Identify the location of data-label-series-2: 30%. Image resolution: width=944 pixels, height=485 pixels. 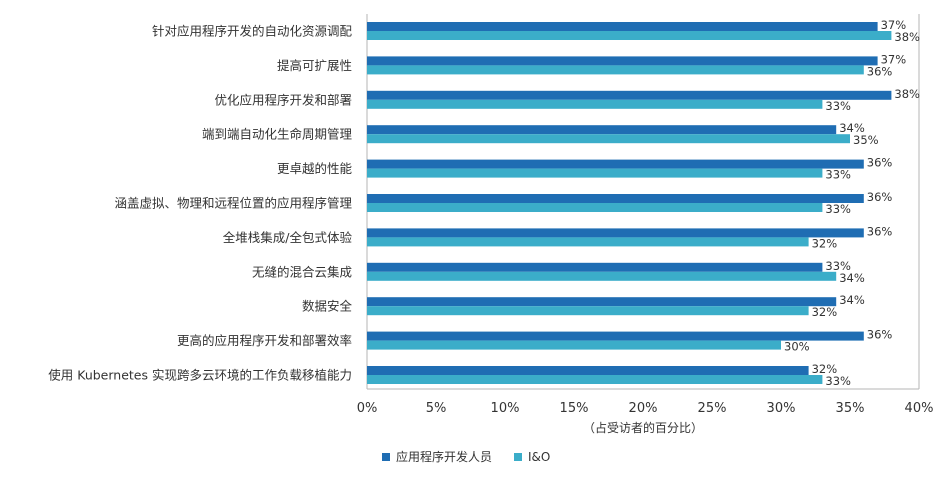
(797, 347).